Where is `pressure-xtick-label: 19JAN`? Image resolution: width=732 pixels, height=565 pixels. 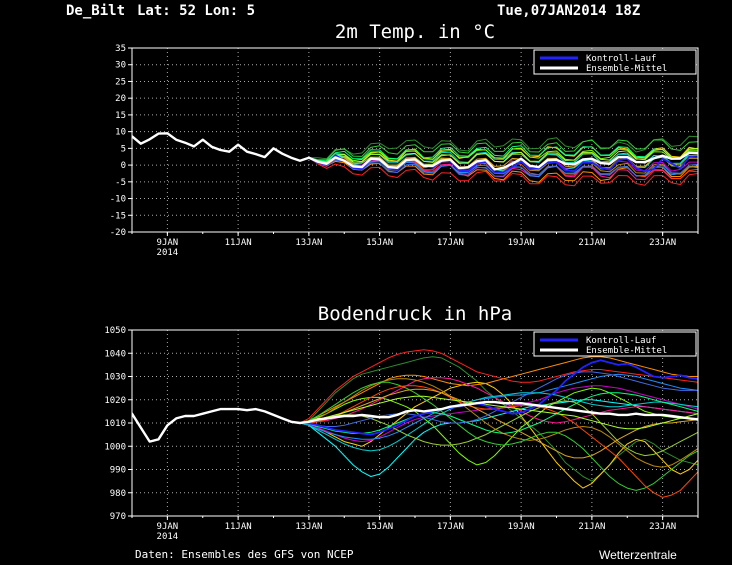
pressure-xtick-label: 19JAN is located at coordinates (521, 527).